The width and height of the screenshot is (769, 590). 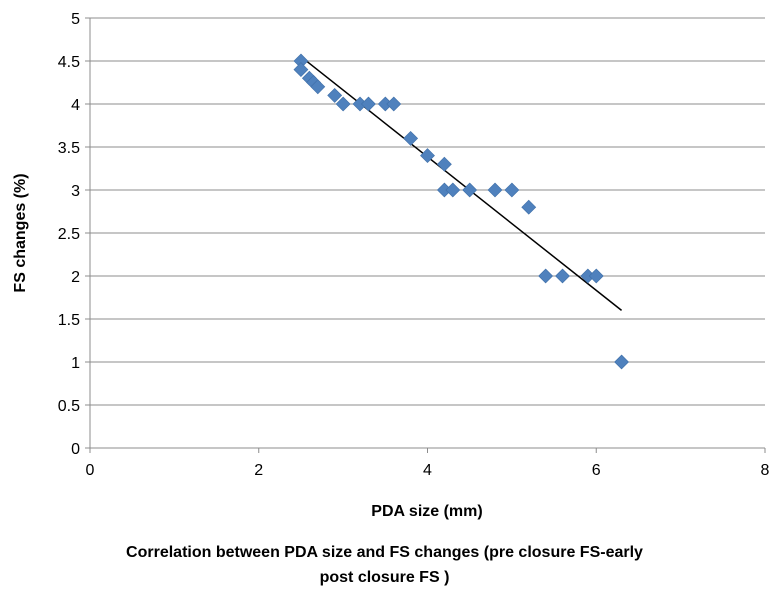 What do you see at coordinates (427, 470) in the screenshot?
I see `x-tick-label: 4` at bounding box center [427, 470].